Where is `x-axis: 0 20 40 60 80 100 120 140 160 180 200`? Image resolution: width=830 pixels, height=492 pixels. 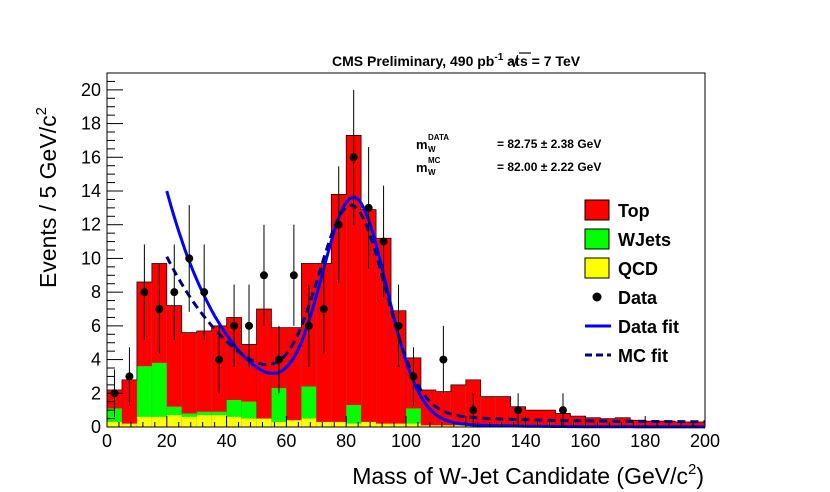
x-axis: 0 20 40 60 80 100 120 140 160 180 200 is located at coordinates (411, 433).